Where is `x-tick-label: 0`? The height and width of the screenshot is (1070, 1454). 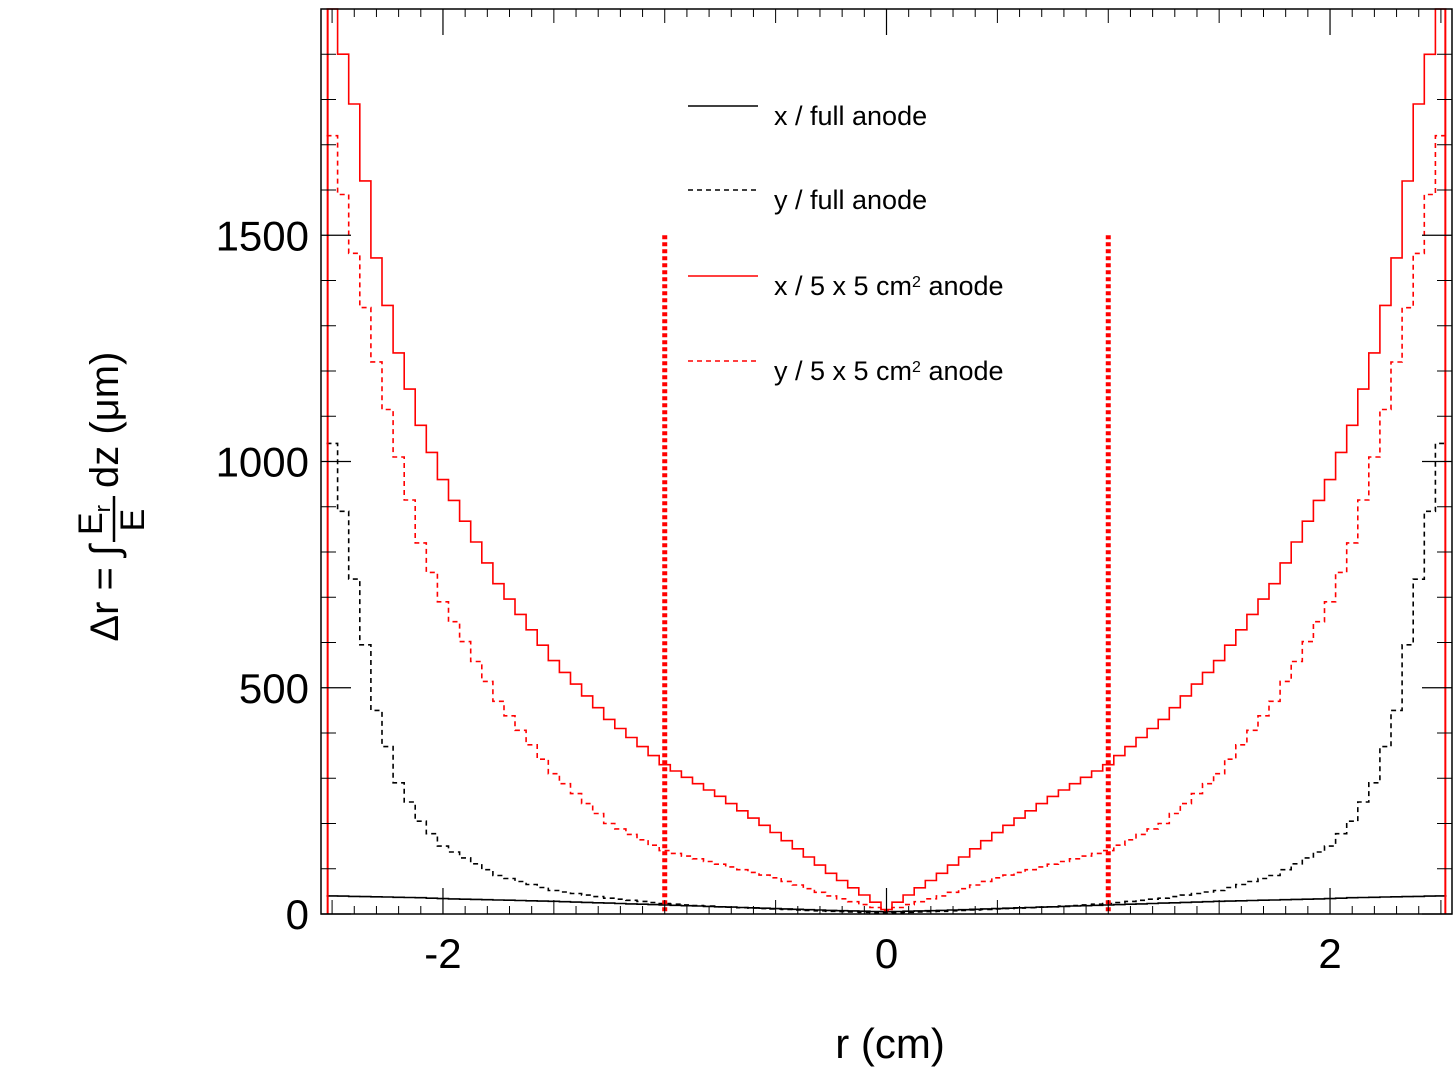 x-tick-label: 0 is located at coordinates (886, 953).